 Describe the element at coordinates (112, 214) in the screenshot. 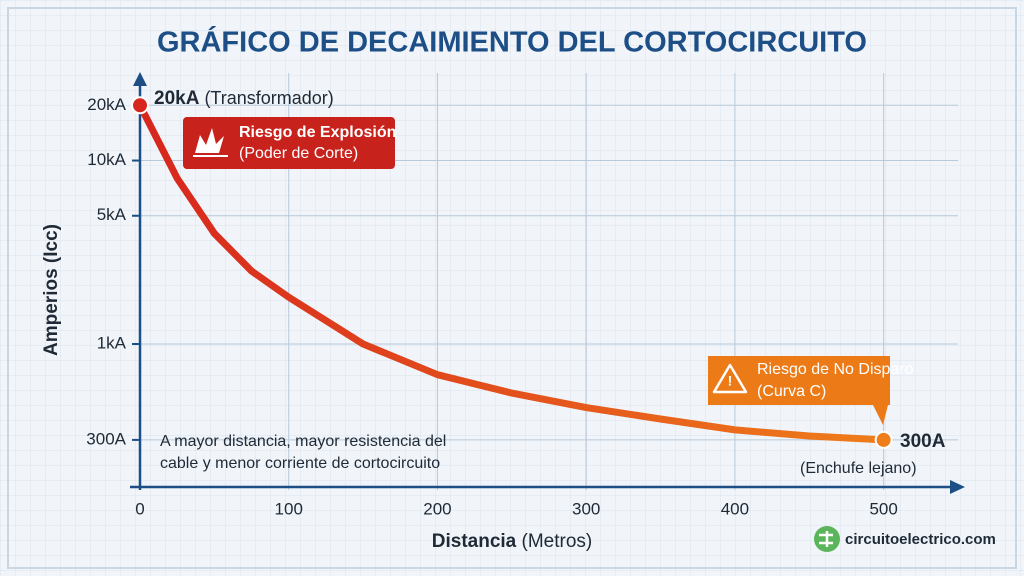

I see `y-tick-label: 5kA` at that location.